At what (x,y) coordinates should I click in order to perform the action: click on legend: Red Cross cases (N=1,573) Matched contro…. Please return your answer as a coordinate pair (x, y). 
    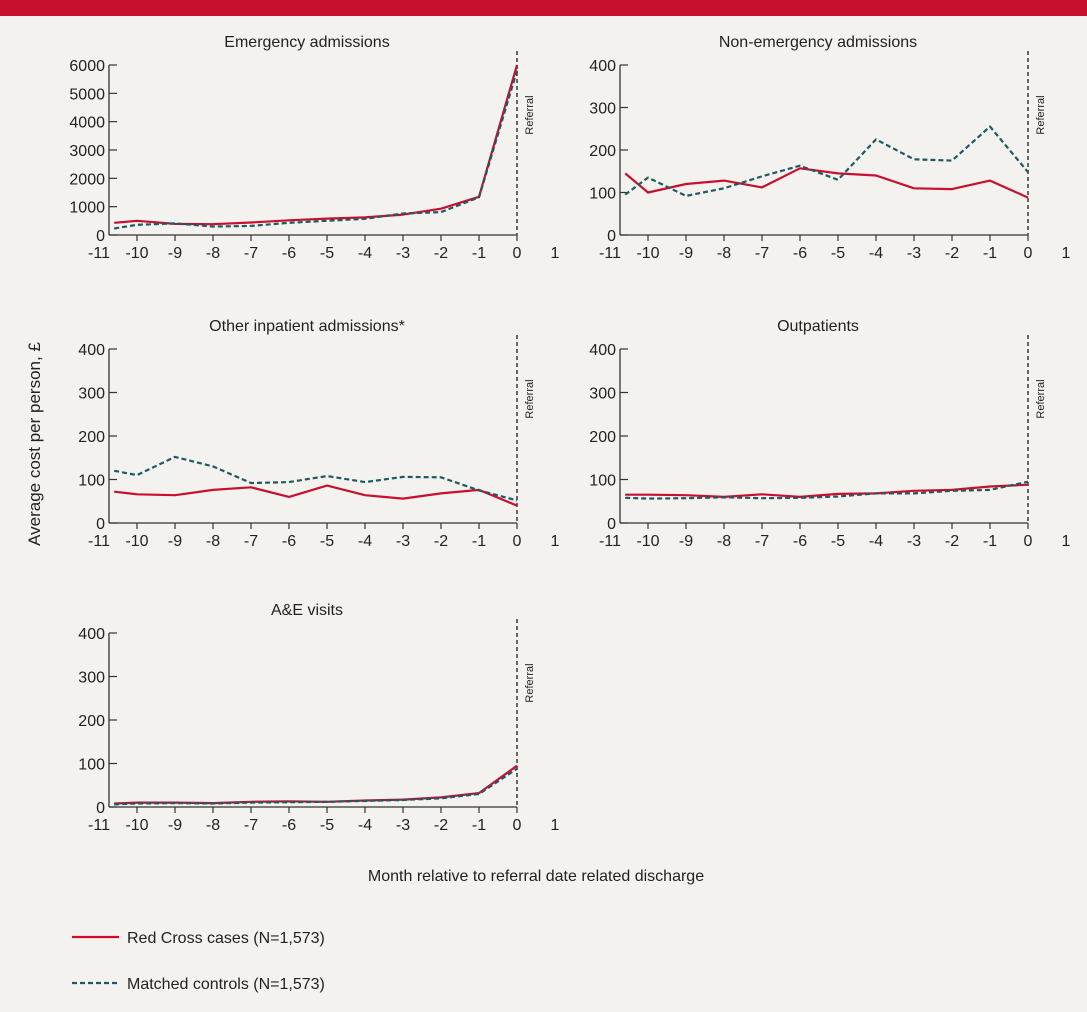
    Looking at the image, I should click on (198, 961).